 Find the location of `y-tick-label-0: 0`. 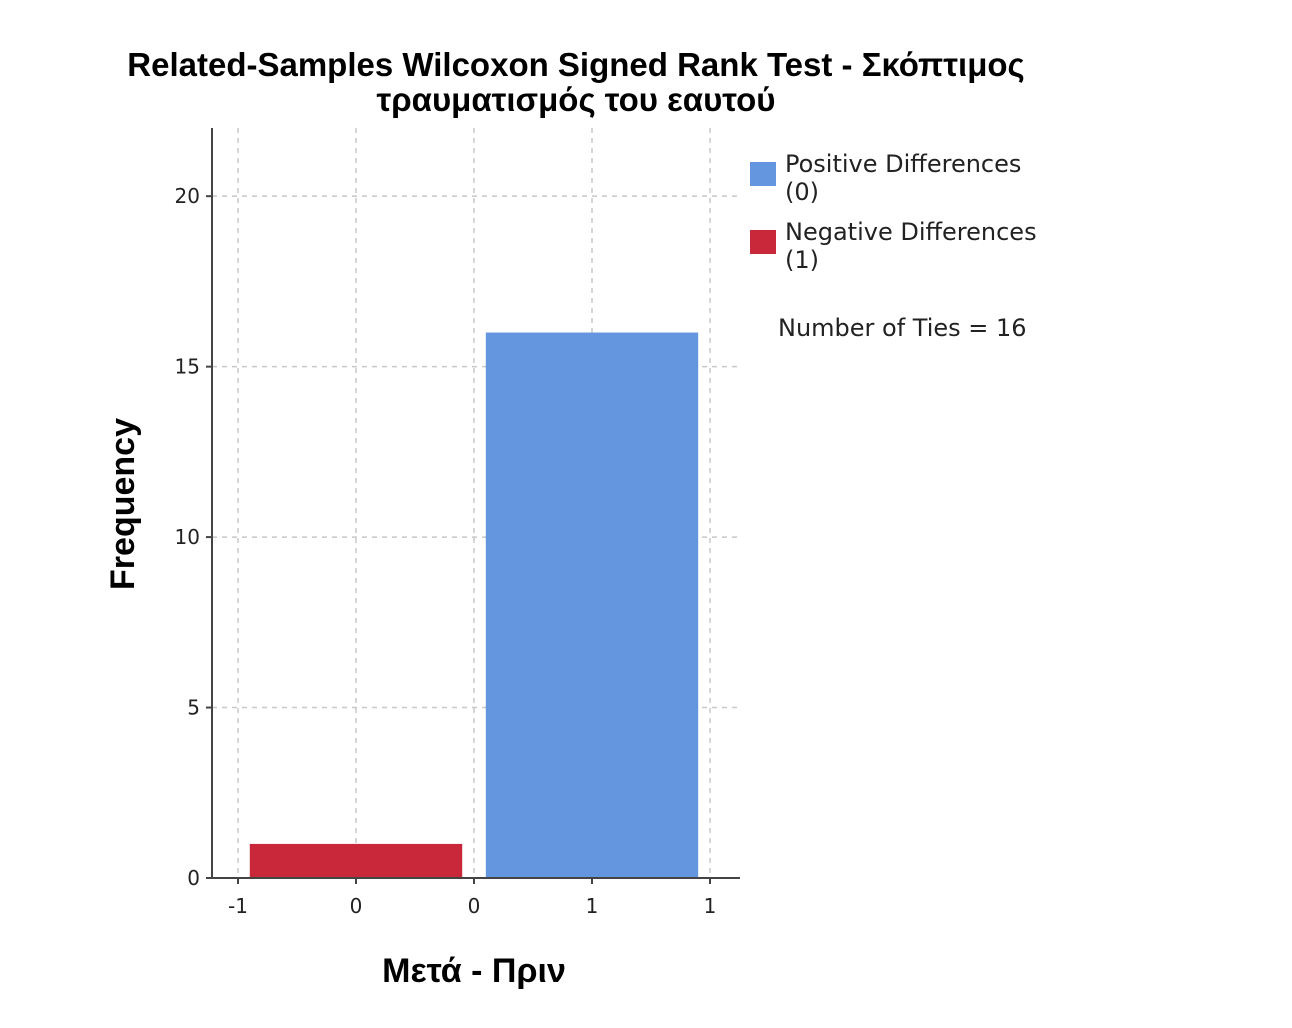

y-tick-label-0: 0 is located at coordinates (193, 878).